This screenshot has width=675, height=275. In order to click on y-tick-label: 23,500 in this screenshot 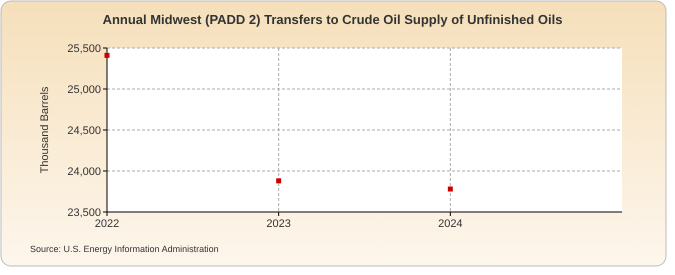, I will do `click(84, 212)`.